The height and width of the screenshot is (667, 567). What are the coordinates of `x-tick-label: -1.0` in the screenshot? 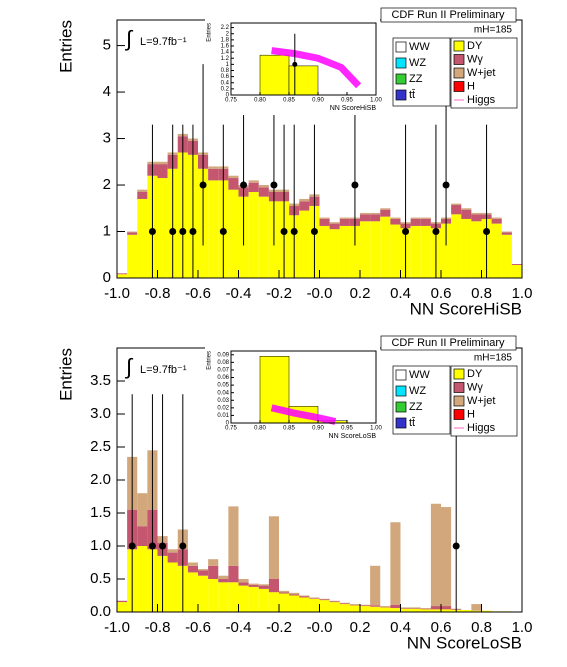 It's located at (117, 293).